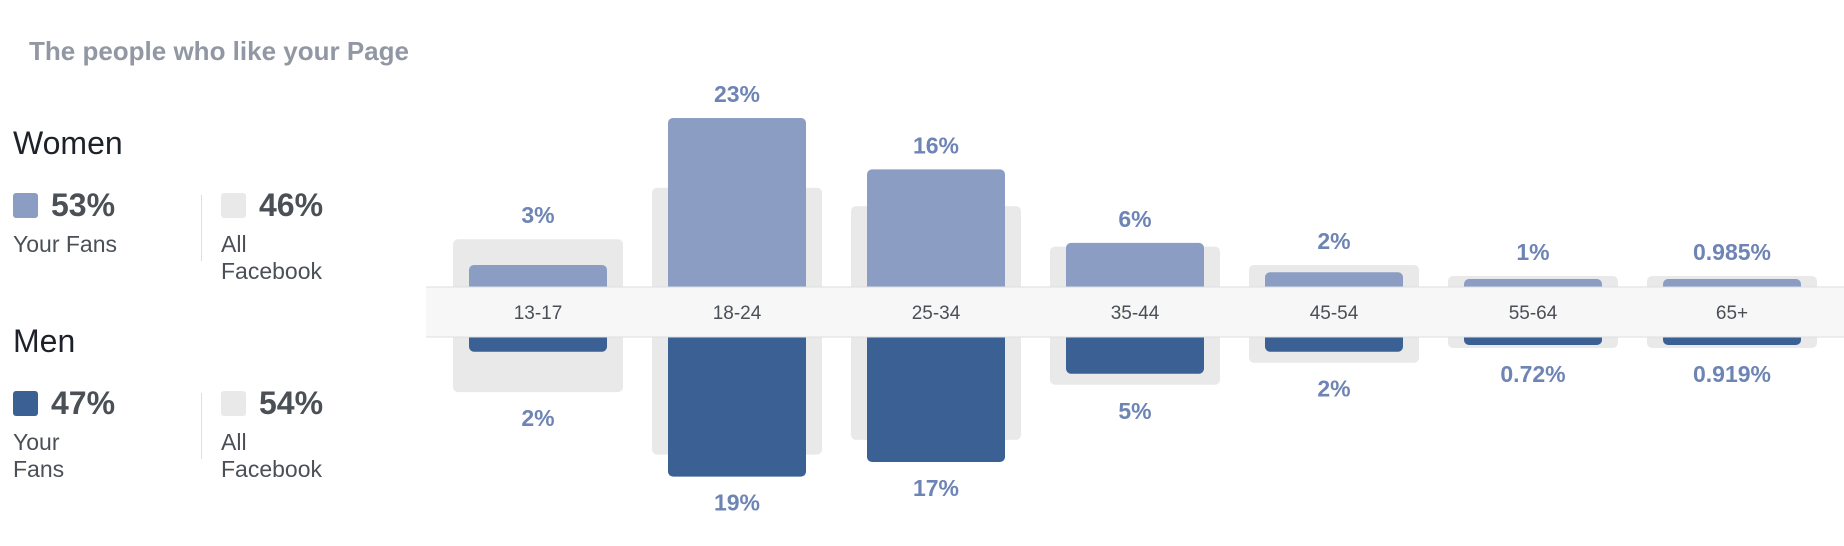 This screenshot has width=1844, height=546. I want to click on category-label: 35-44, so click(1135, 313).